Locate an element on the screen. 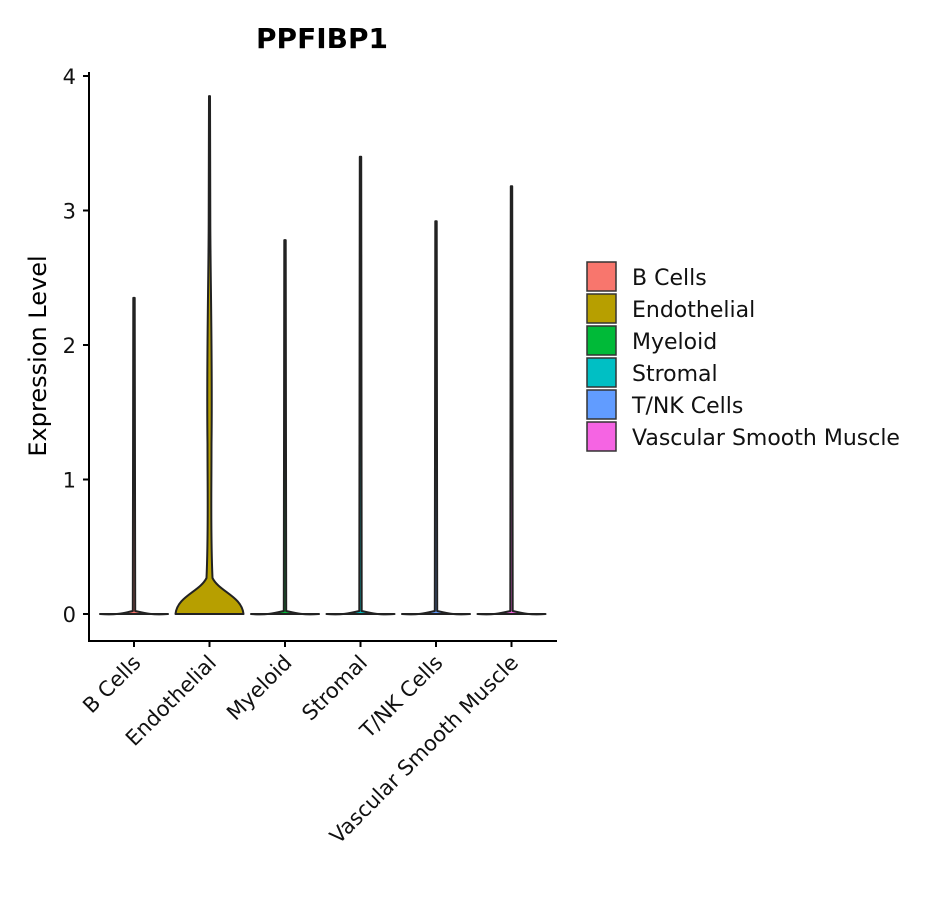 The height and width of the screenshot is (900, 944). legend-label: Vascular Smooth Muscle is located at coordinates (766, 438).